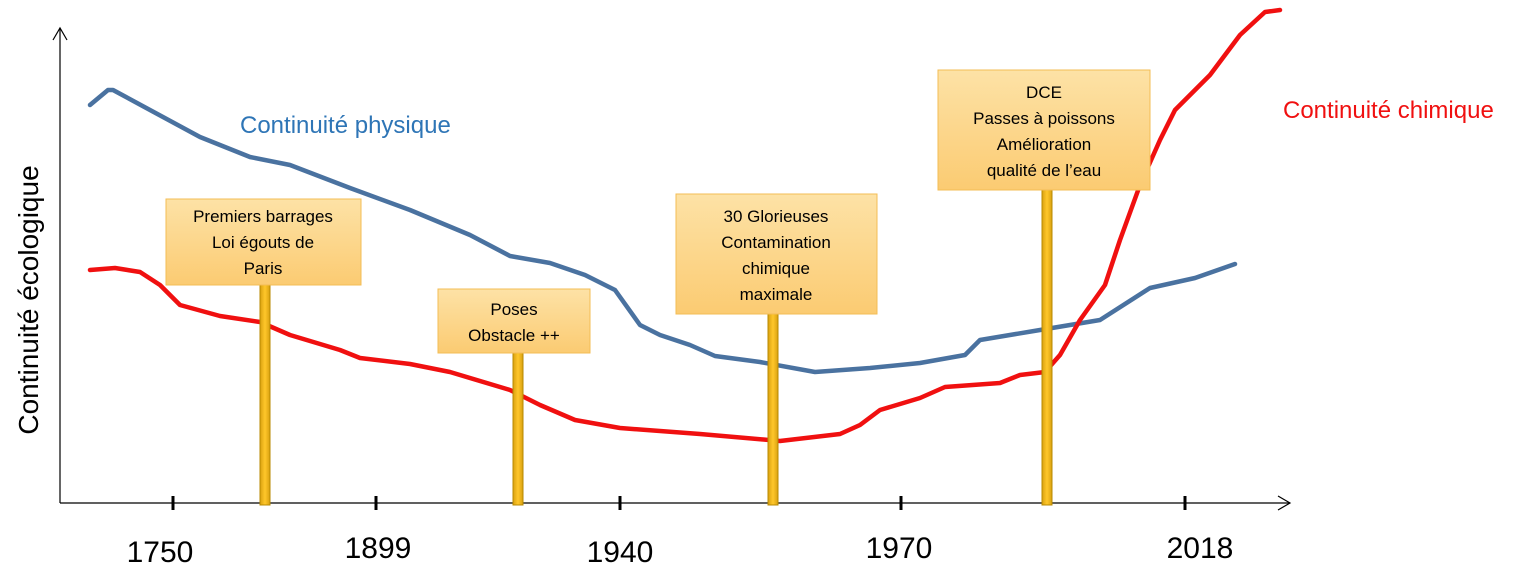  I want to click on annotation-line: Contamination, so click(776, 242).